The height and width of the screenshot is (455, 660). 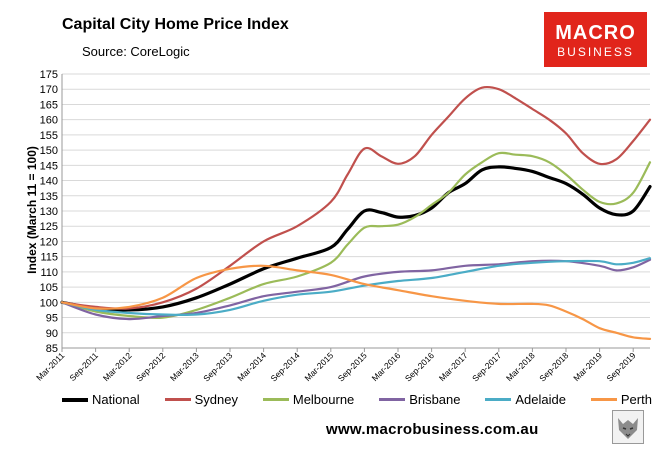 I want to click on y-tick-label: 165, so click(x=49, y=105).